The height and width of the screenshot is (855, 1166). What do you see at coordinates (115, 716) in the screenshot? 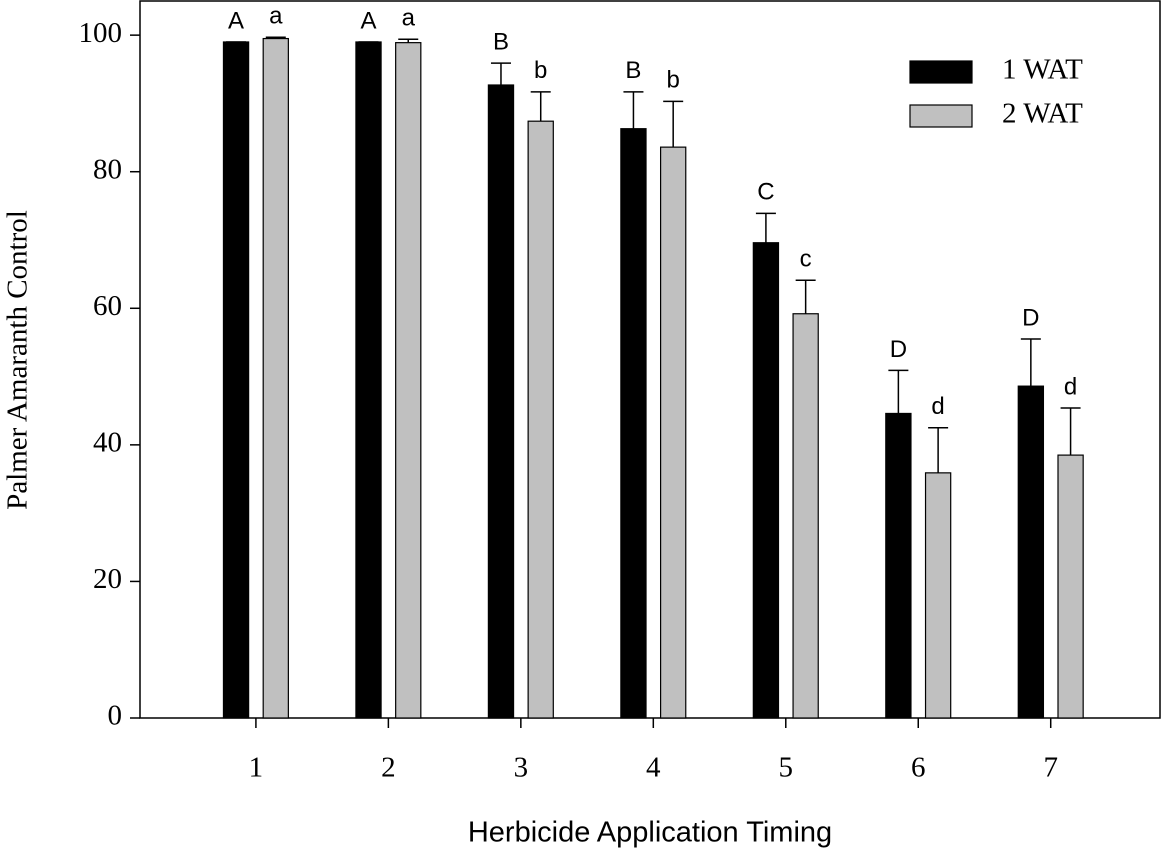
I see `y-tick-label: 0` at bounding box center [115, 716].